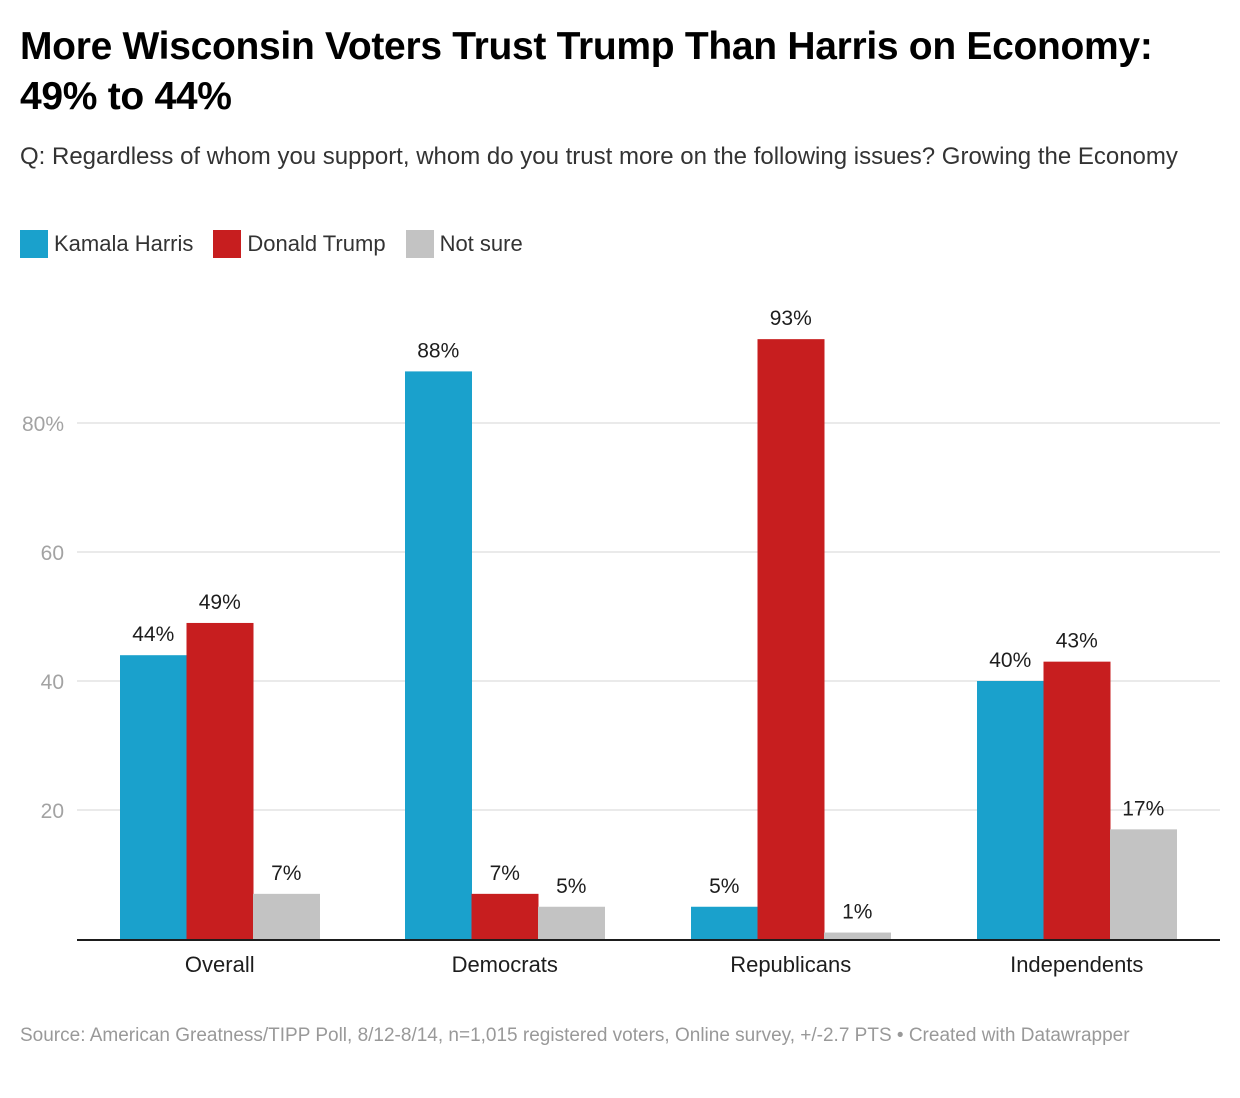  What do you see at coordinates (664, 964) in the screenshot?
I see `x-axis-ticks: Overall Democrats Republicans Independents` at bounding box center [664, 964].